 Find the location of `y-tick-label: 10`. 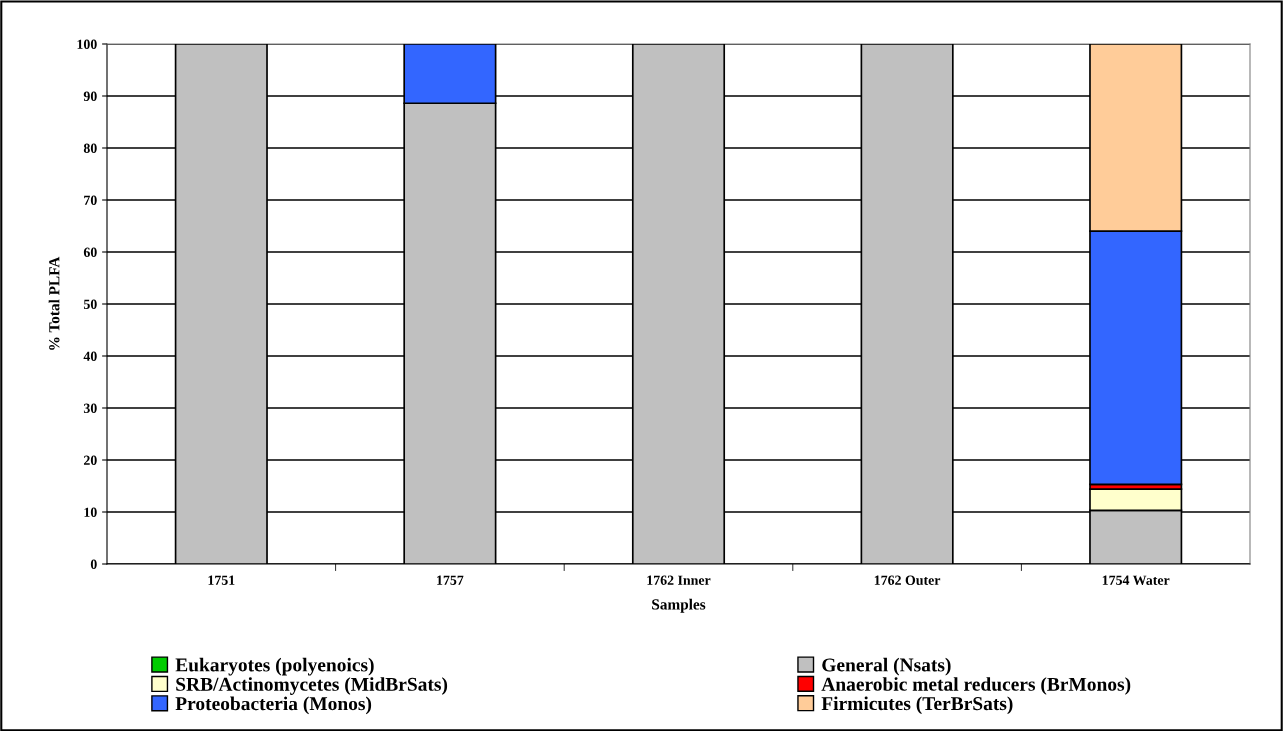

y-tick-label: 10 is located at coordinates (90, 512).